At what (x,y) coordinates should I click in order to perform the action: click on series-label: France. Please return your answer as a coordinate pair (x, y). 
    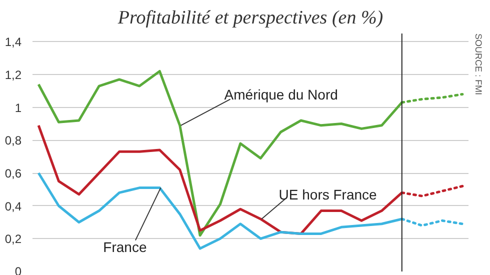
    Looking at the image, I should click on (125, 247).